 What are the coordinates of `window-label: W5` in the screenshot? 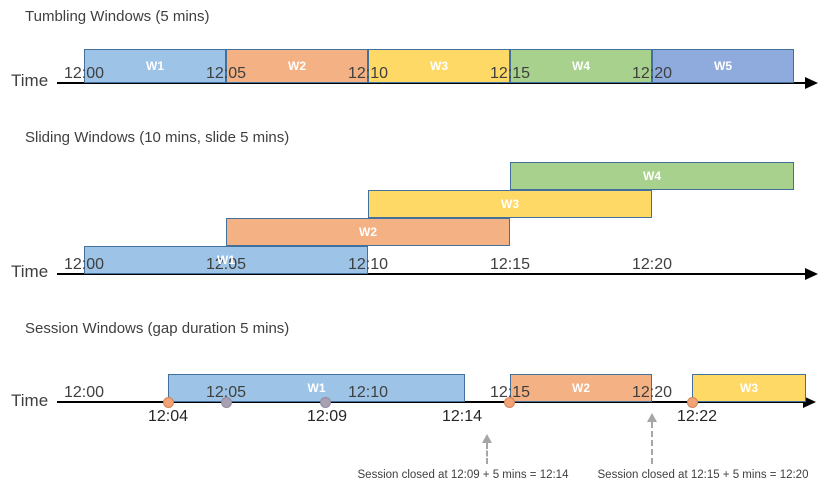 It's located at (723, 66).